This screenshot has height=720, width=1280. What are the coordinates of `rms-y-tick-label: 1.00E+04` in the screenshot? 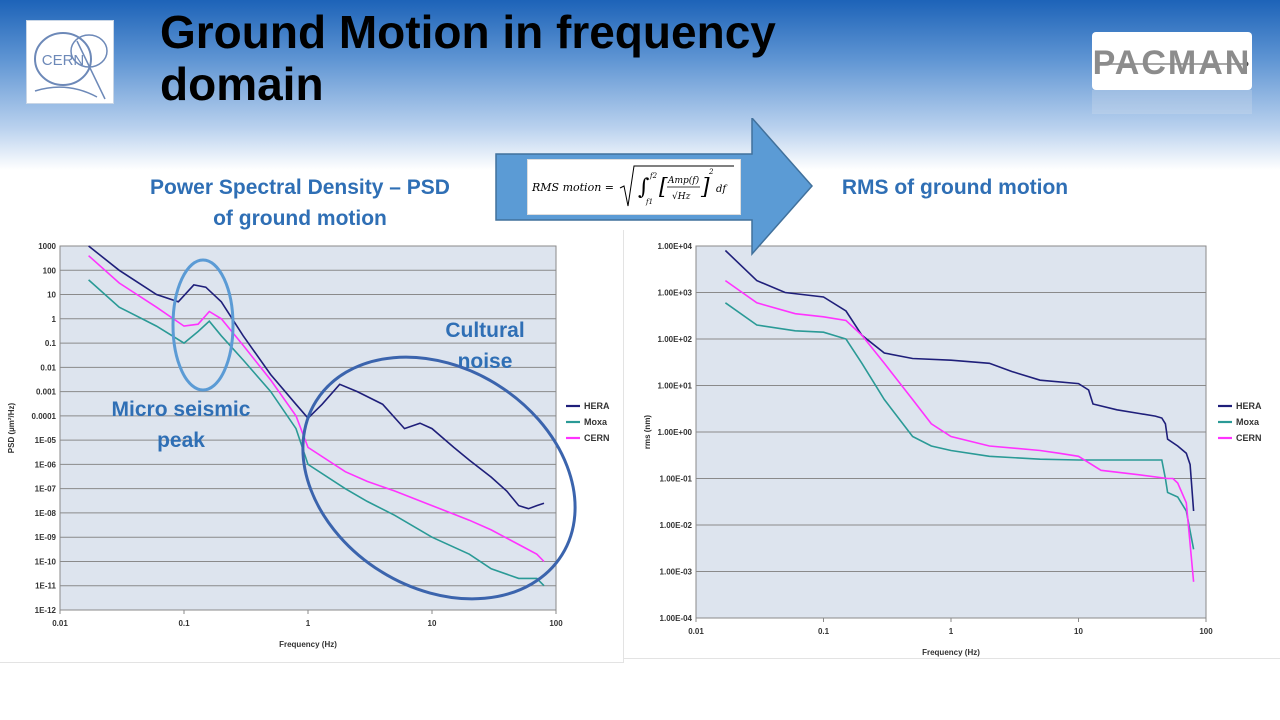 It's located at (675, 246).